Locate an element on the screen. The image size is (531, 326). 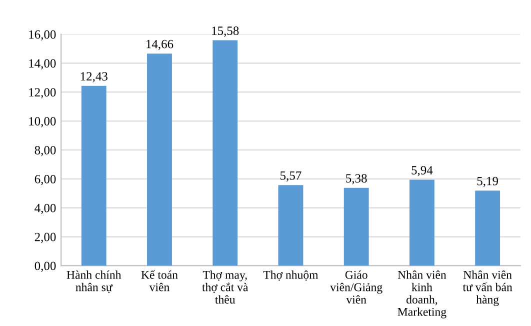
y-tick-label: 14,00 is located at coordinates (42, 64).